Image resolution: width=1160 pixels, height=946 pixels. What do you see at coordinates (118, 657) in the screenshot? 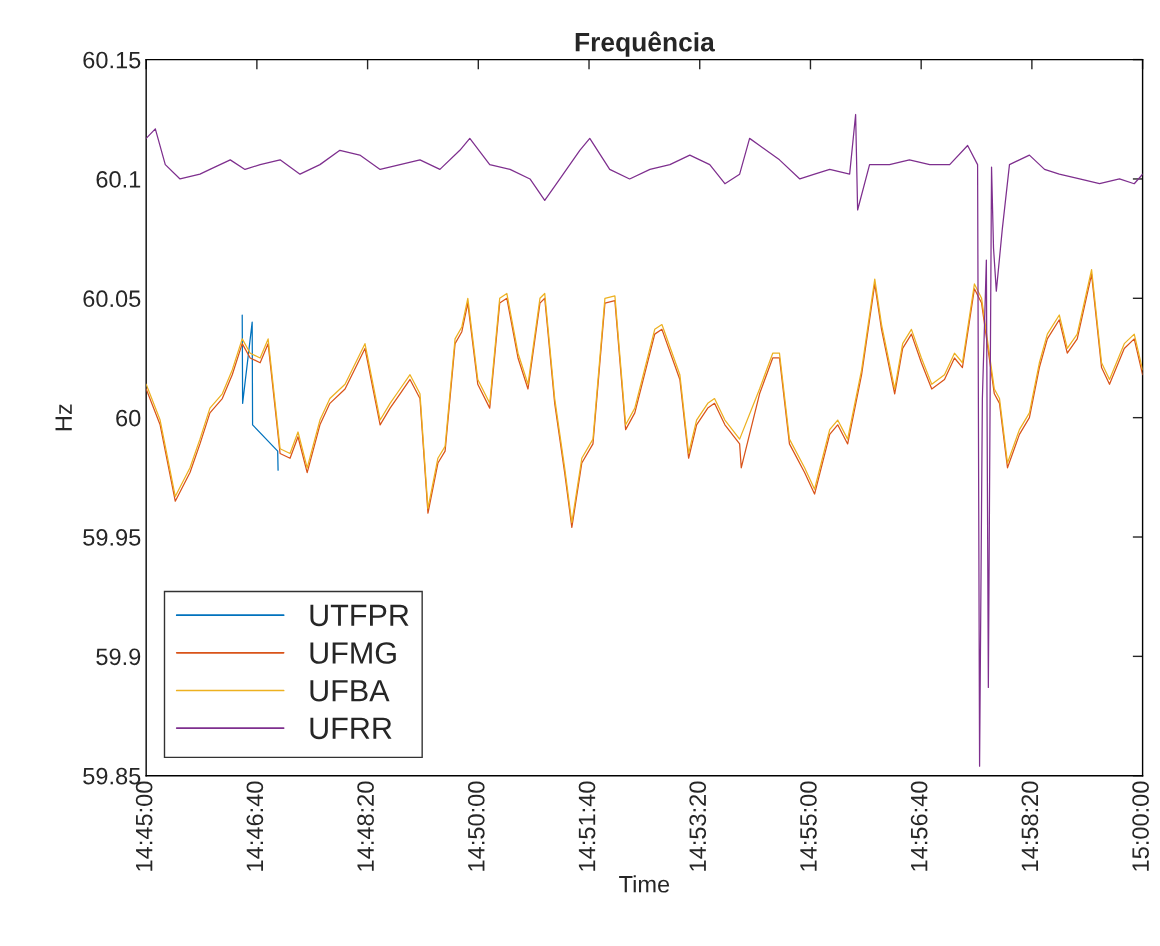
I see `y-tick-label: 59.9` at bounding box center [118, 657].